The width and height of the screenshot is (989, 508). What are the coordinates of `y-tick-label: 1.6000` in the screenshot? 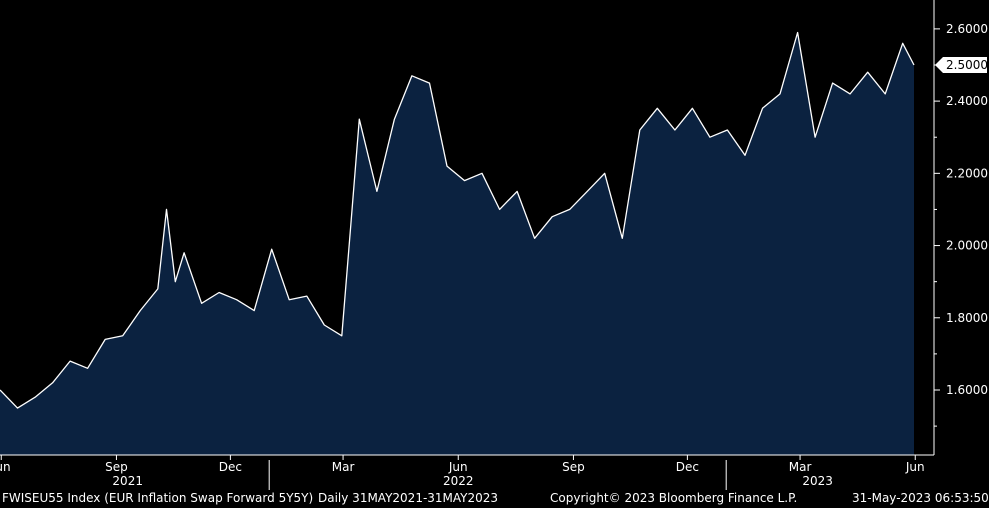 It's located at (967, 390).